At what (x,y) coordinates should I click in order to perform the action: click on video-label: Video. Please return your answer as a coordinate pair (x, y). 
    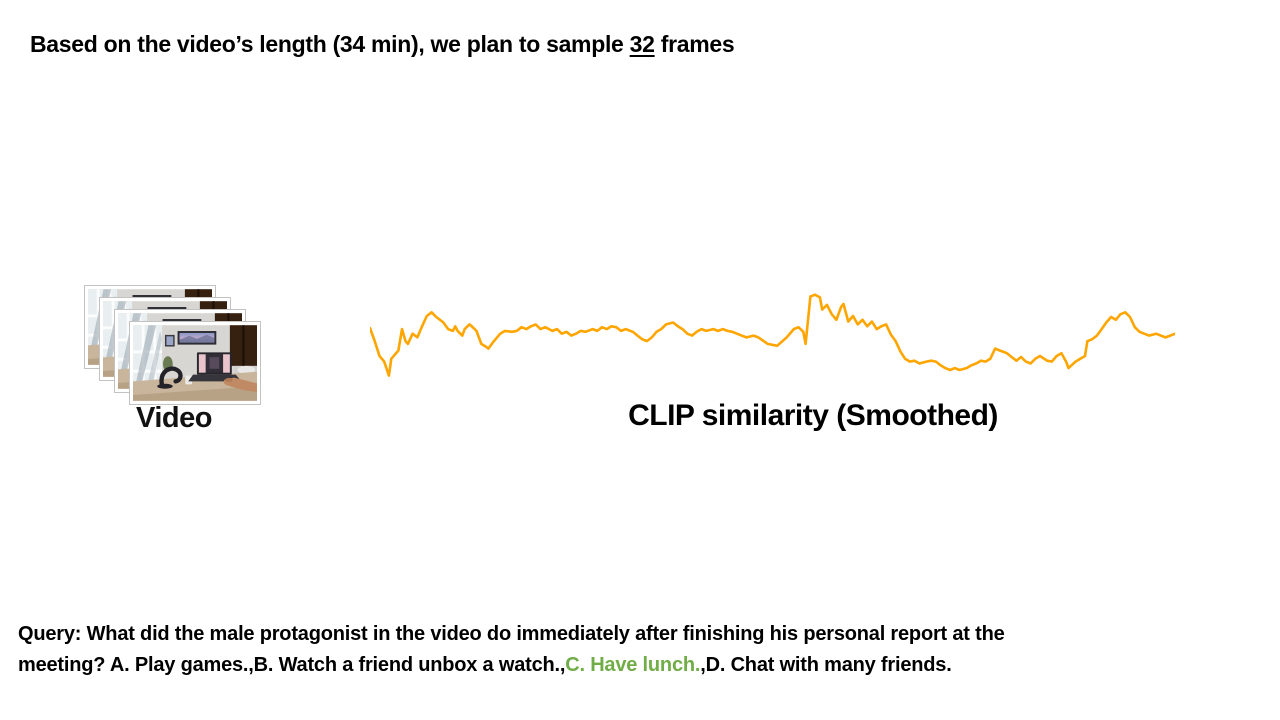
    Looking at the image, I should click on (174, 418).